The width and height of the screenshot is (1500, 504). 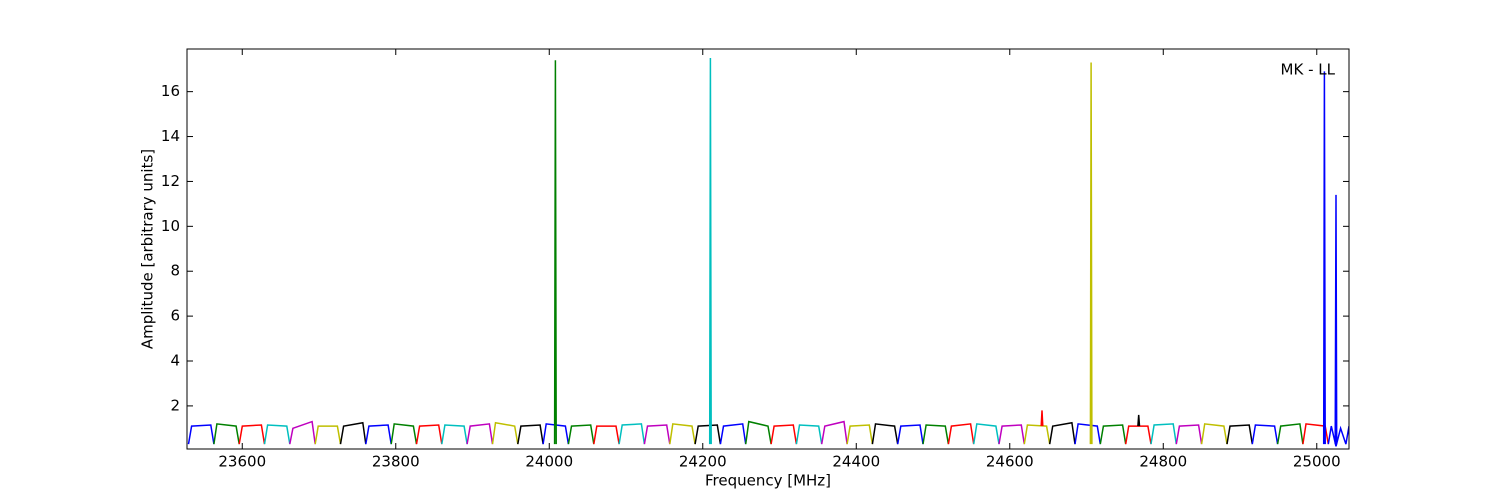 What do you see at coordinates (1308, 70) in the screenshot?
I see `annotation: MK - LL` at bounding box center [1308, 70].